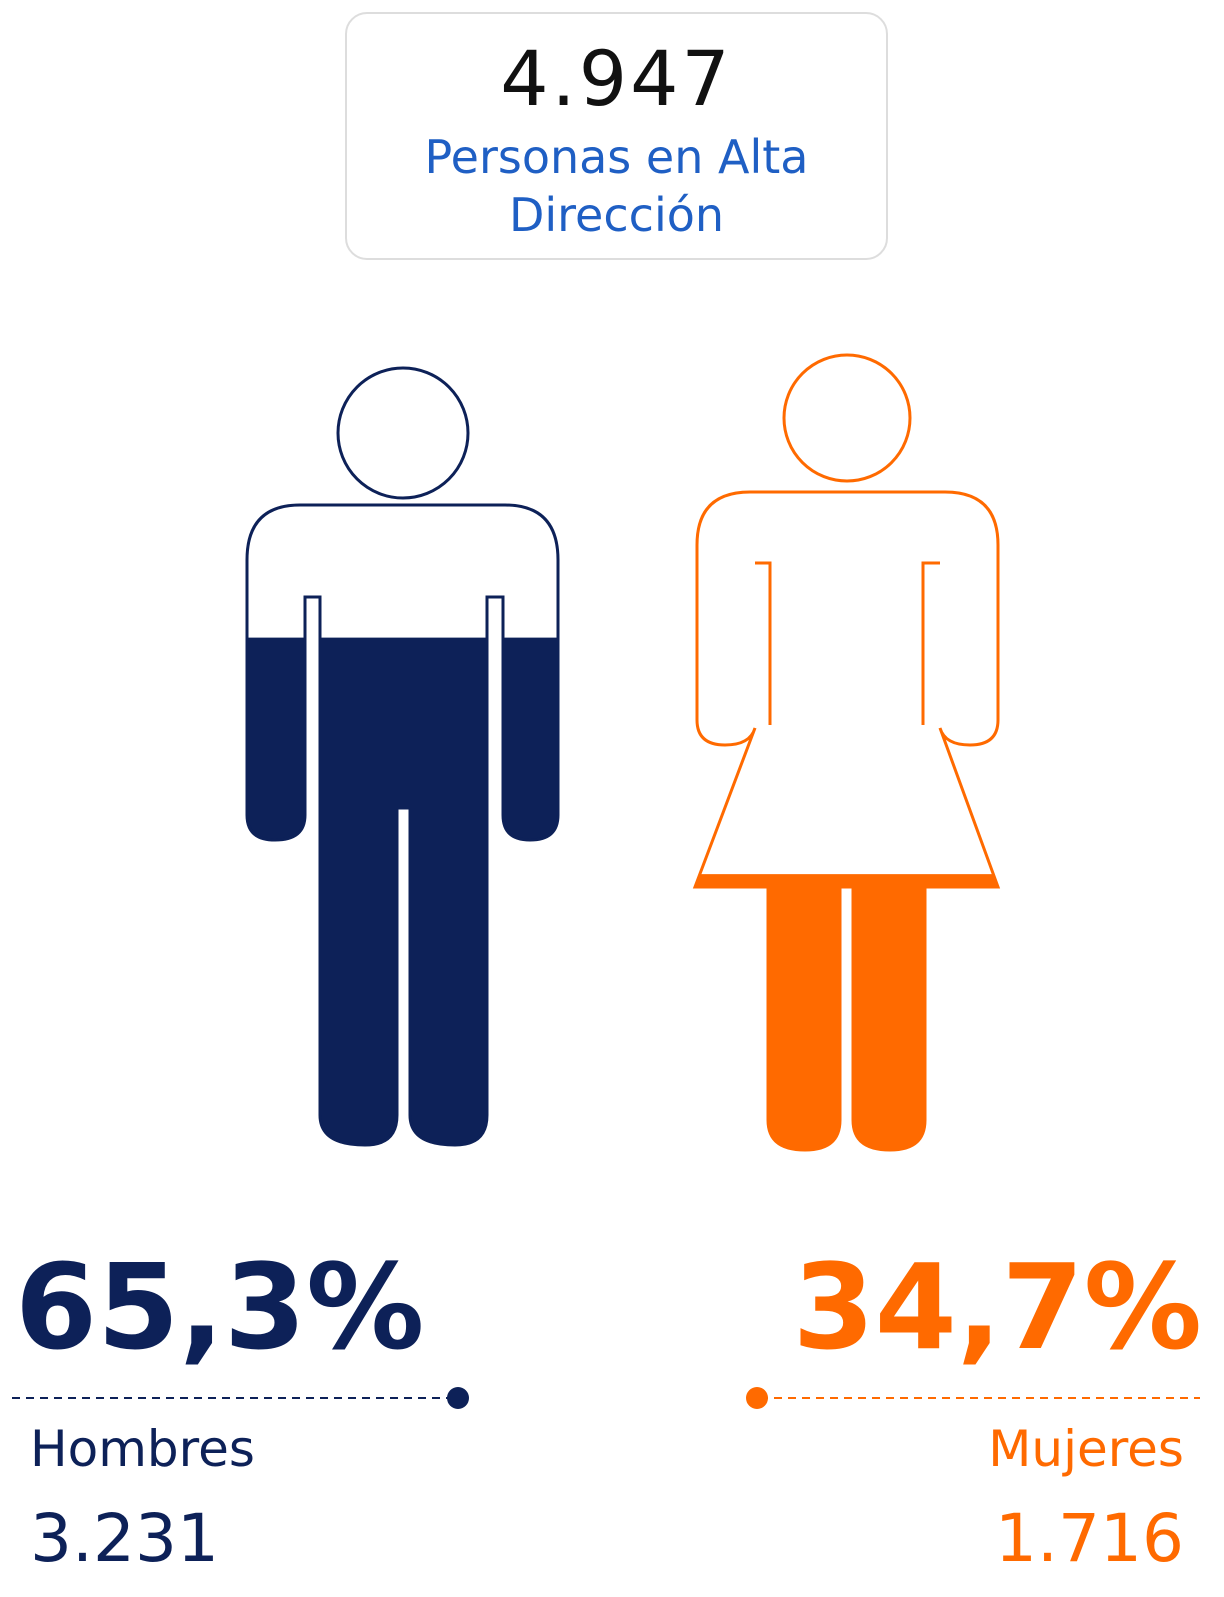 The height and width of the screenshot is (1597, 1224). Describe the element at coordinates (1089, 1538) in the screenshot. I see `women-count: 1.716` at that location.